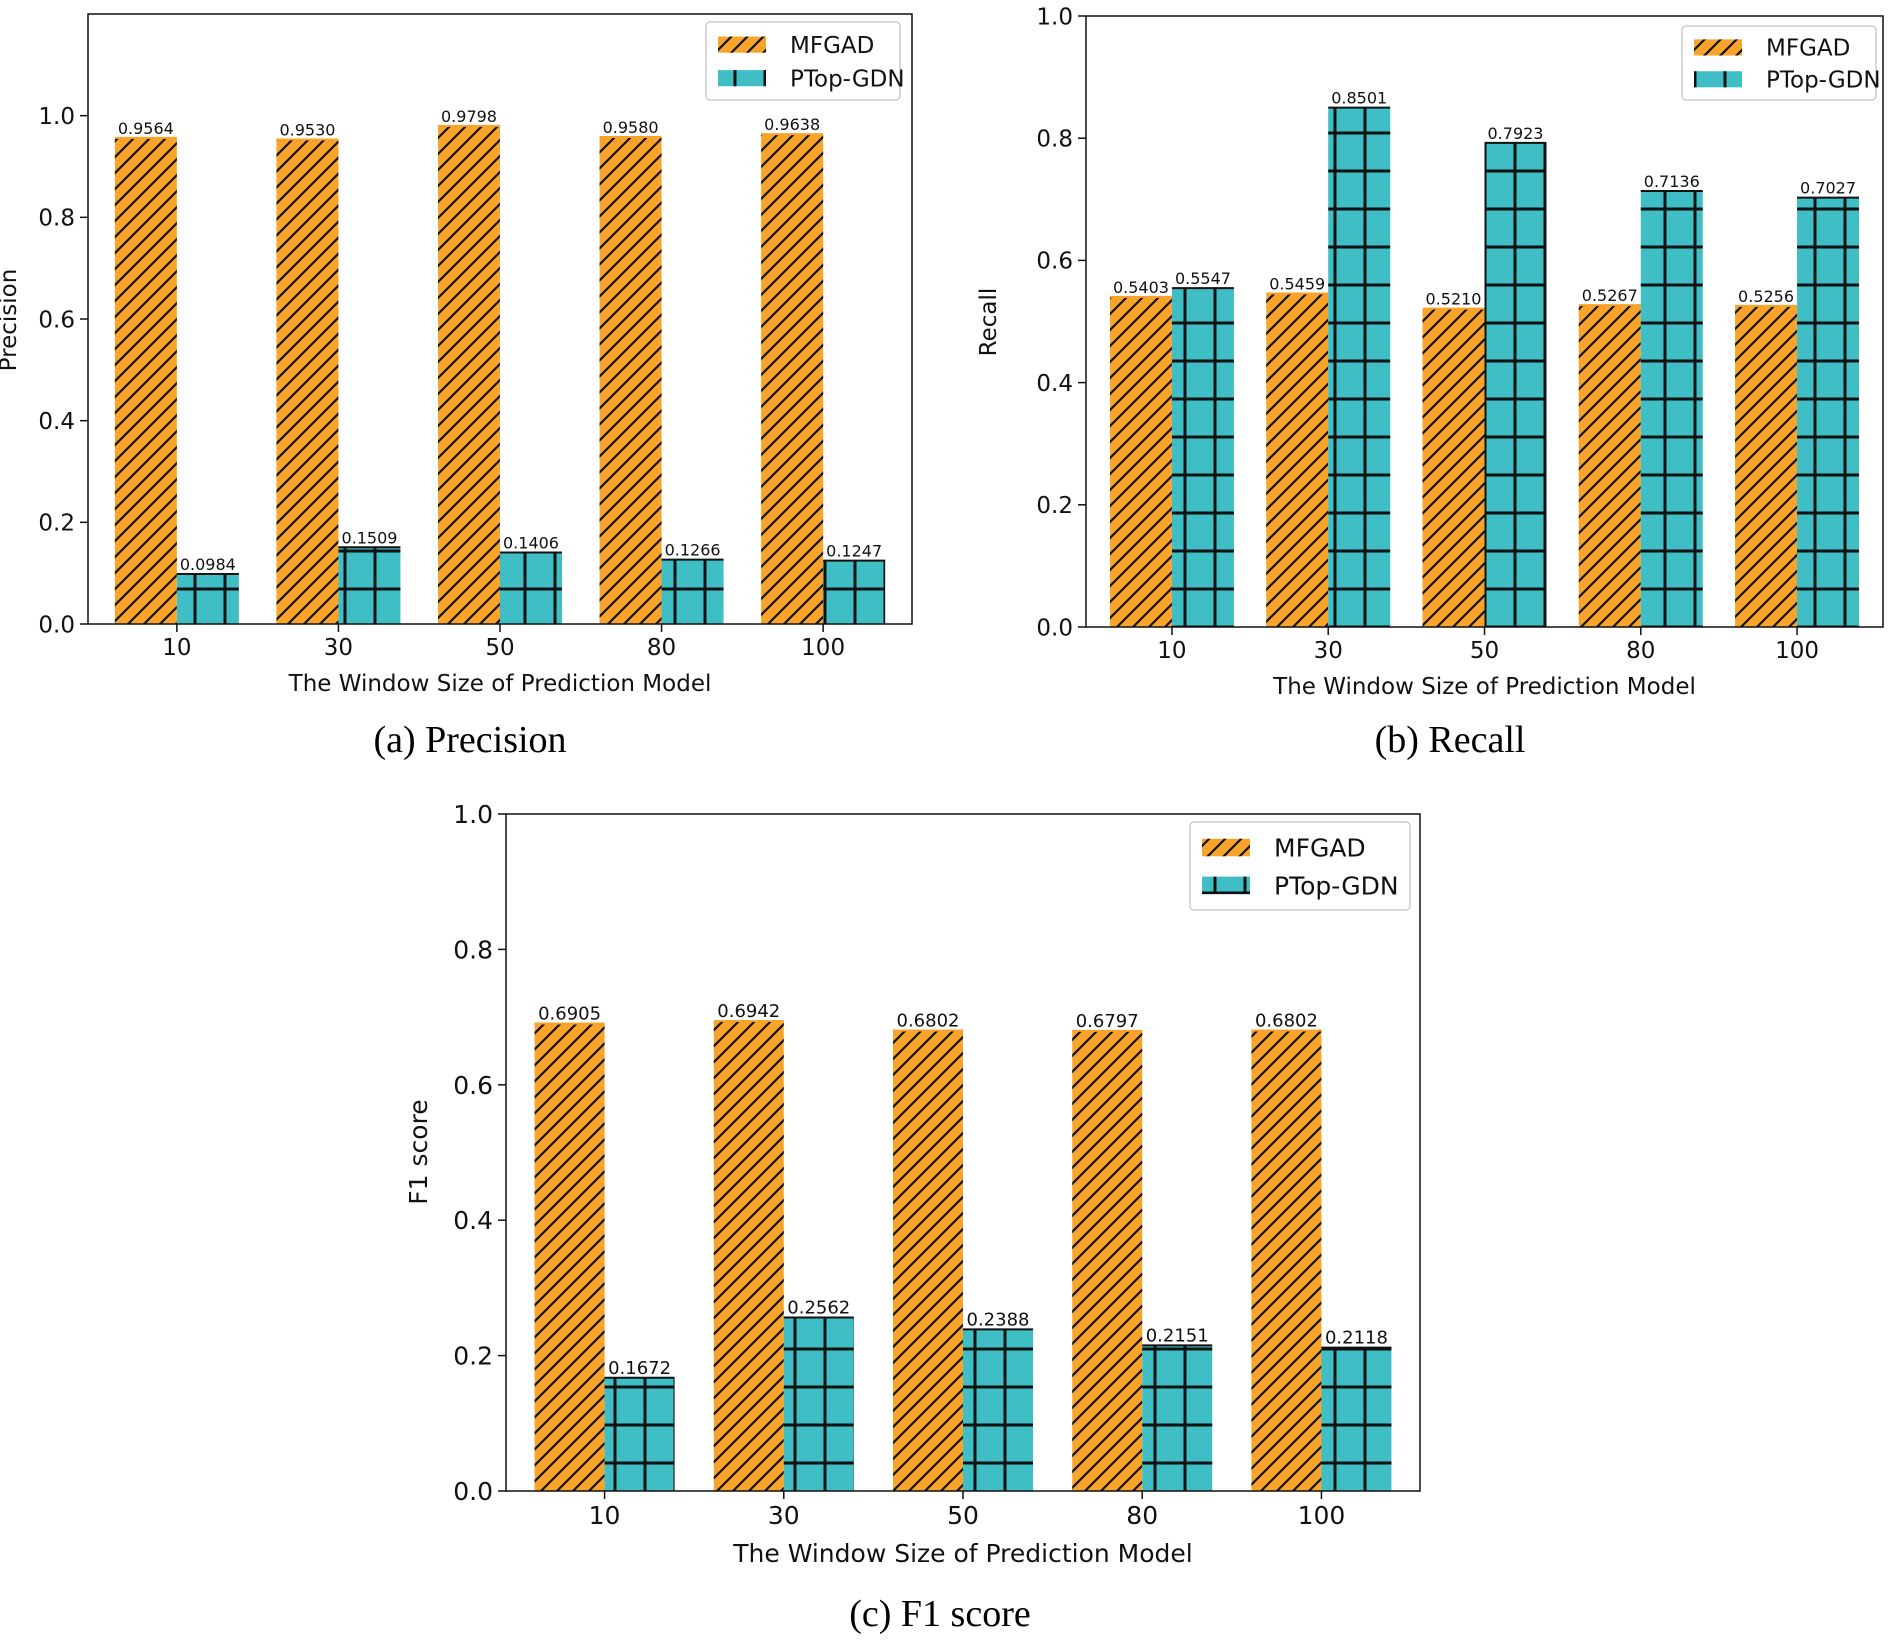  Describe the element at coordinates (1054, 384) in the screenshot. I see `recall-y-tick-label: 0.4` at that location.